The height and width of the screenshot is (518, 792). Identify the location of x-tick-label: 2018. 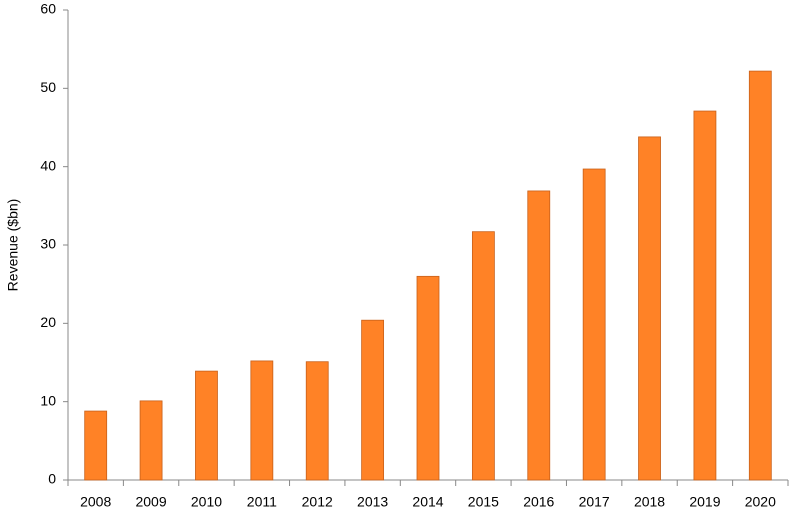
(649, 502).